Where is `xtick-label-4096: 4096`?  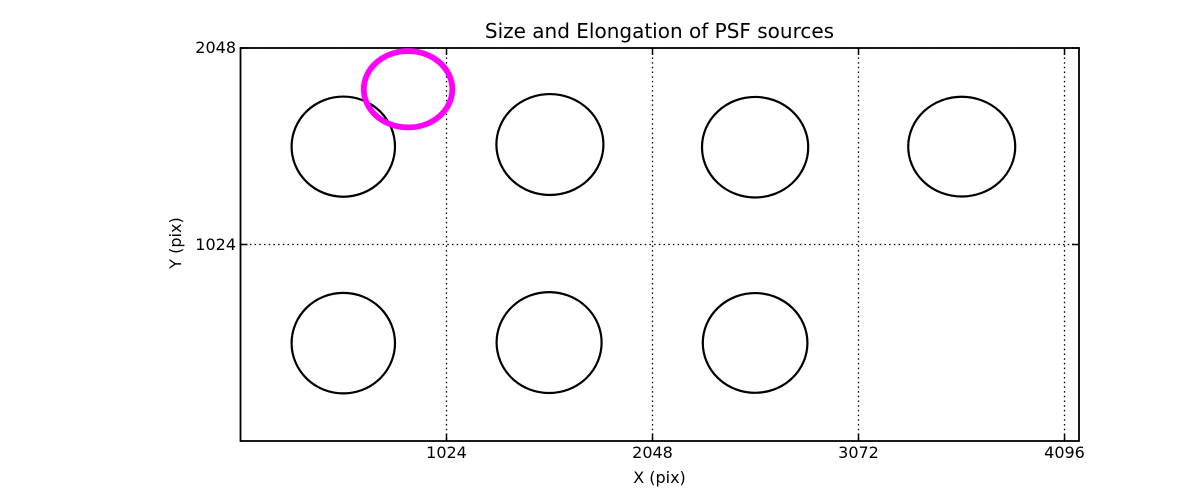
xtick-label-4096: 4096 is located at coordinates (1064, 452).